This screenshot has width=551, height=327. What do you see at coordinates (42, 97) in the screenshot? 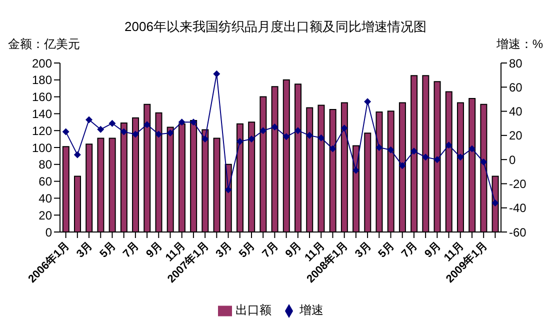
I see `y-tick-label: 160` at bounding box center [42, 97].